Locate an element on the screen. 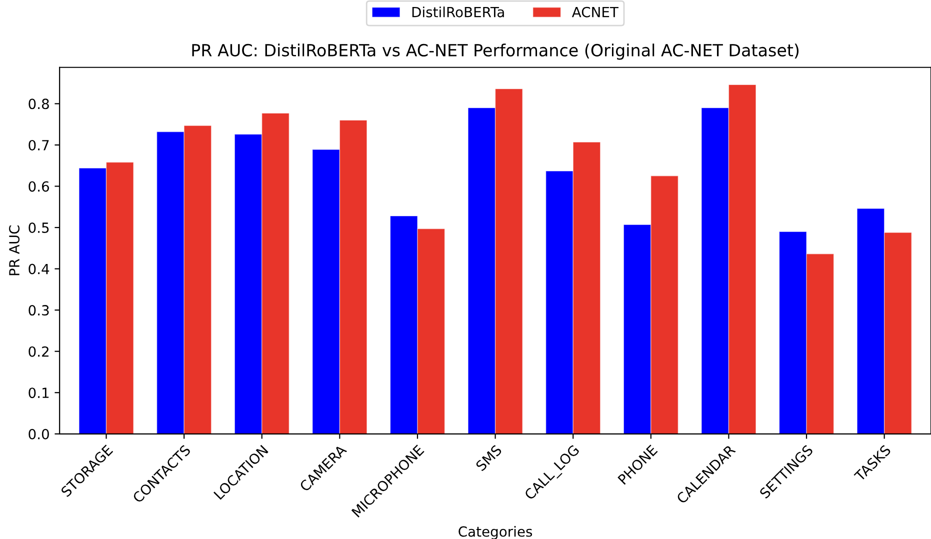  y-tick-label: 0.7 is located at coordinates (38, 145).